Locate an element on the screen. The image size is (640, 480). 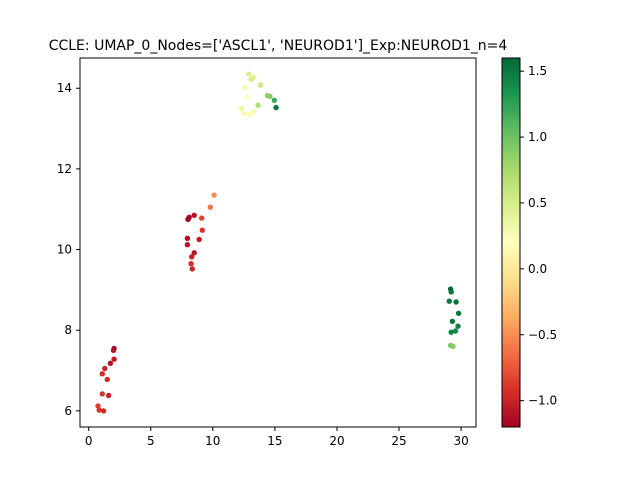
x-tick-label: 30 is located at coordinates (460, 441).